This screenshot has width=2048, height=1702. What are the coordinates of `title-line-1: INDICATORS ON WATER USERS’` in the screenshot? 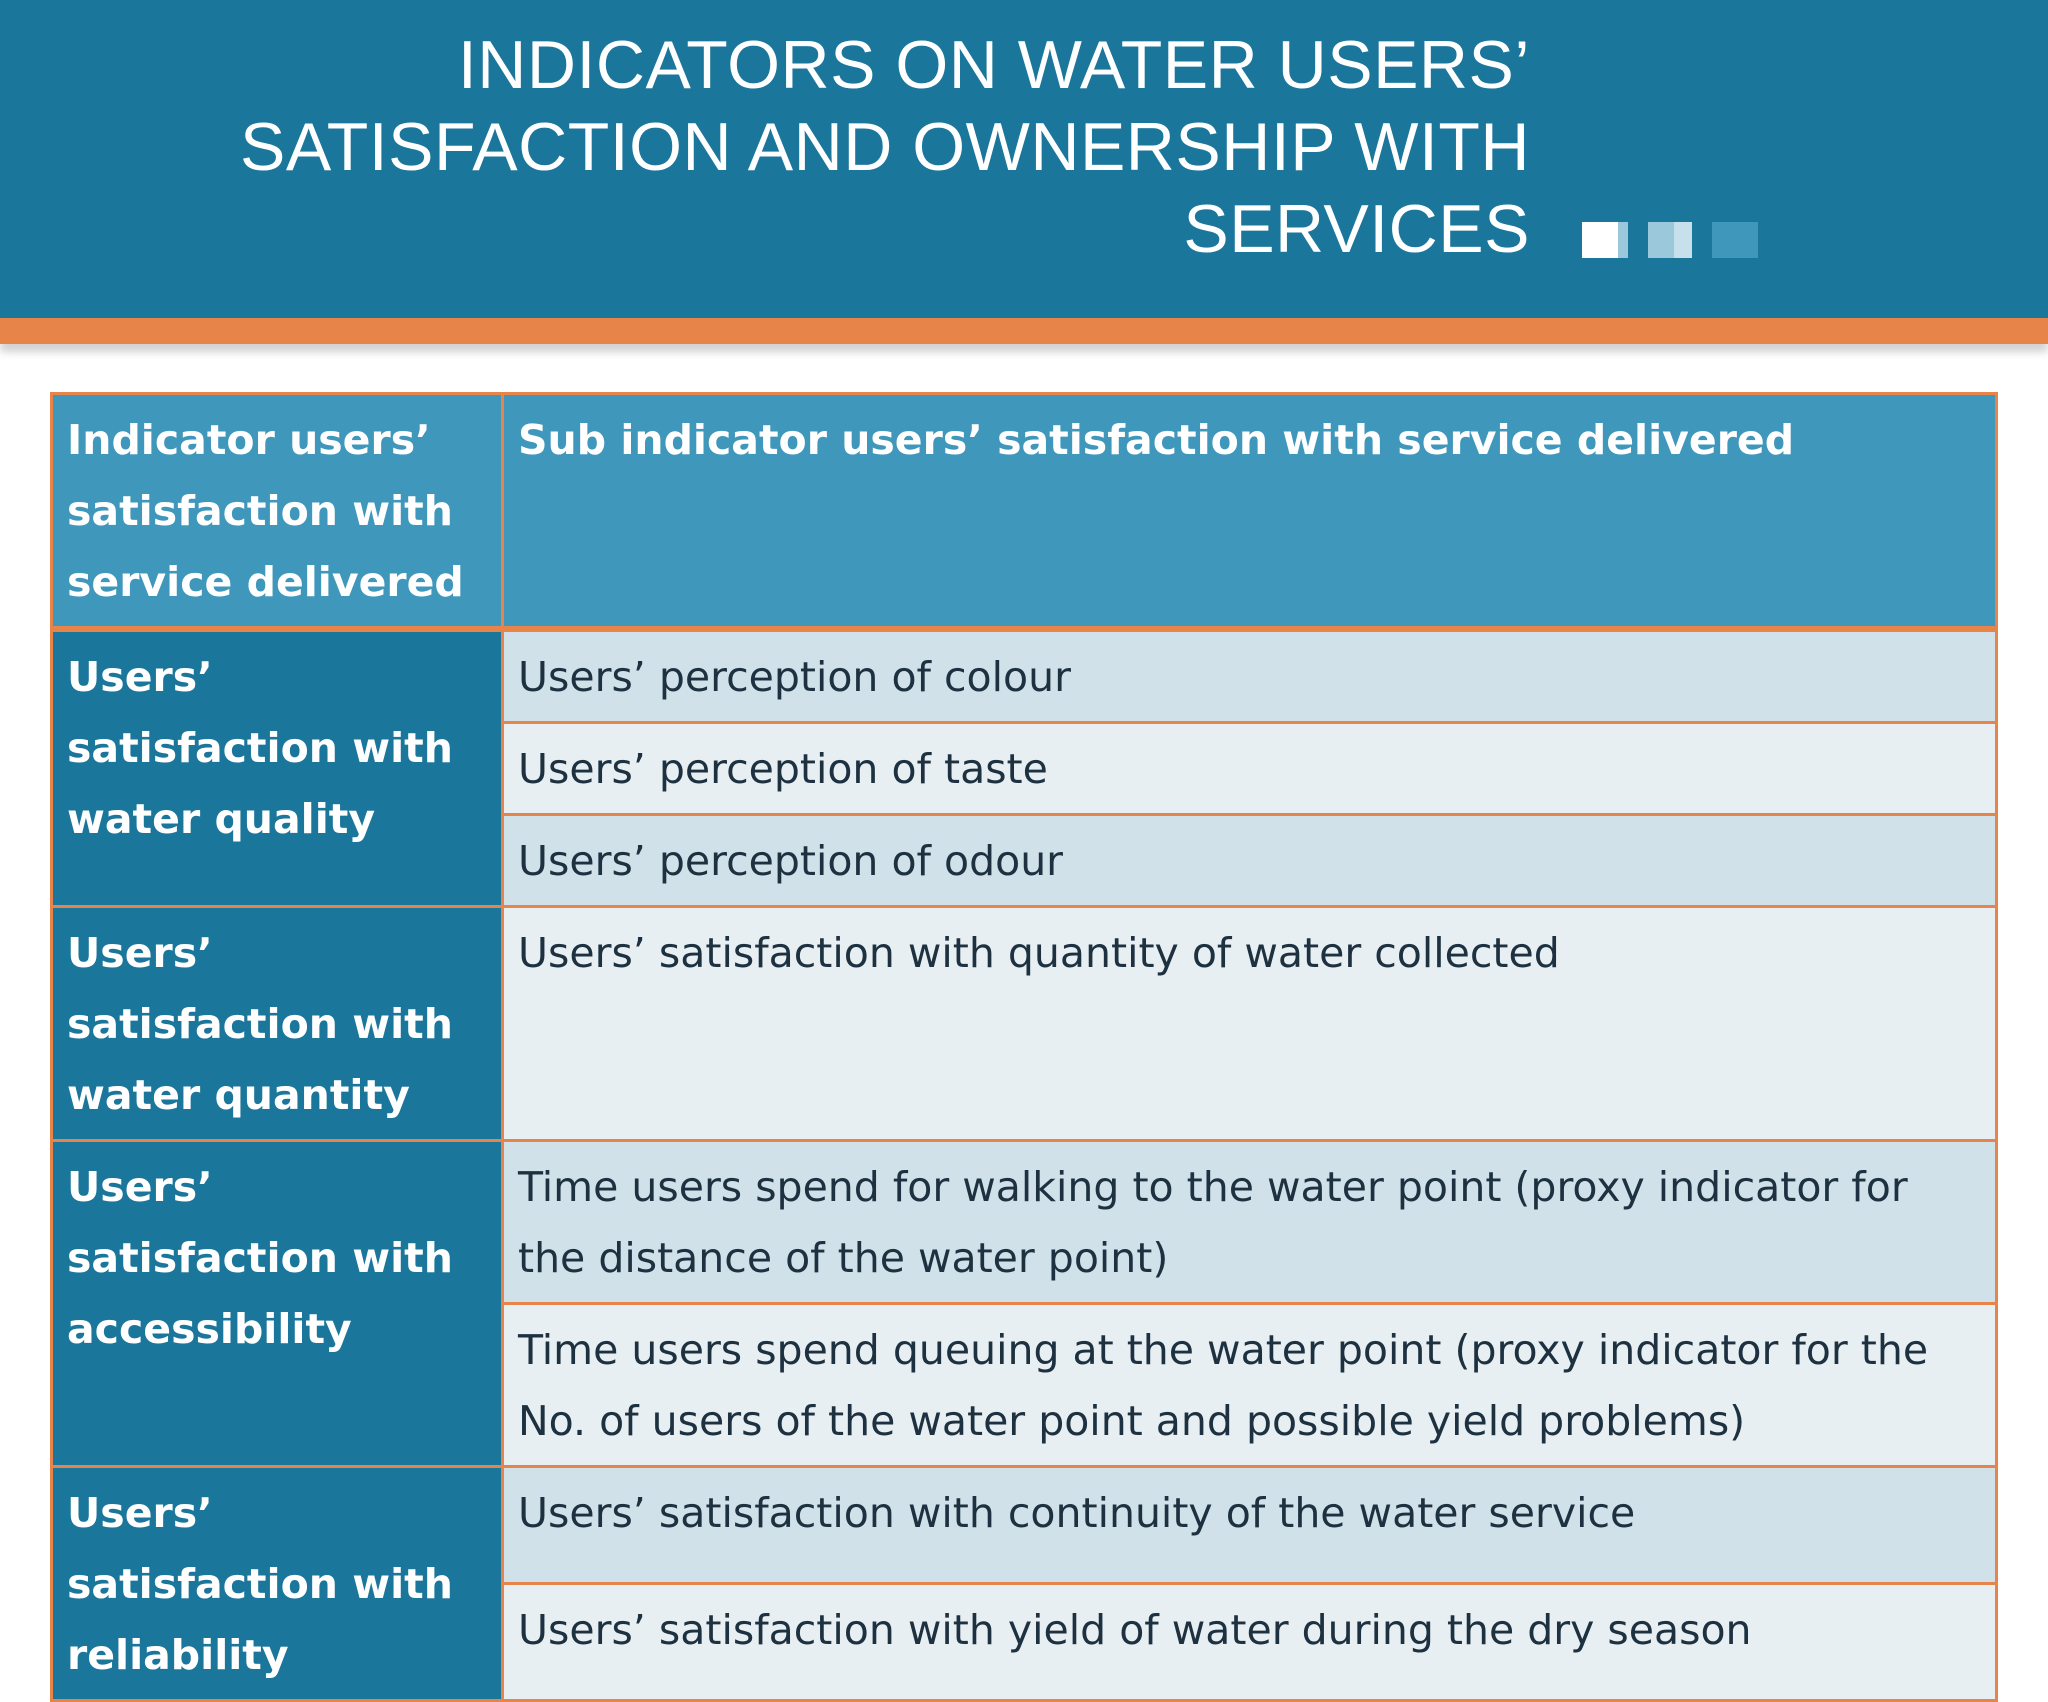 It's located at (993, 65).